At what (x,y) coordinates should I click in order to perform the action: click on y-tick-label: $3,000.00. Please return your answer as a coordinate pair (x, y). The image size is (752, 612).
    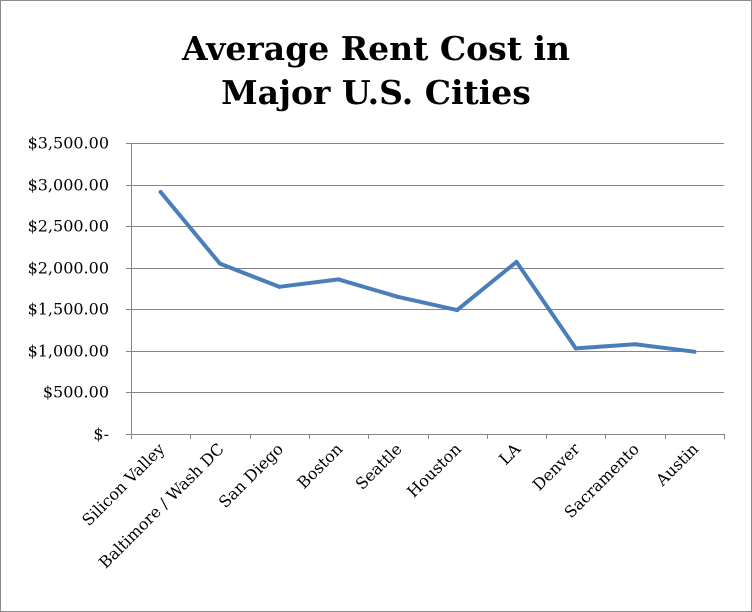
    Looking at the image, I should click on (68, 185).